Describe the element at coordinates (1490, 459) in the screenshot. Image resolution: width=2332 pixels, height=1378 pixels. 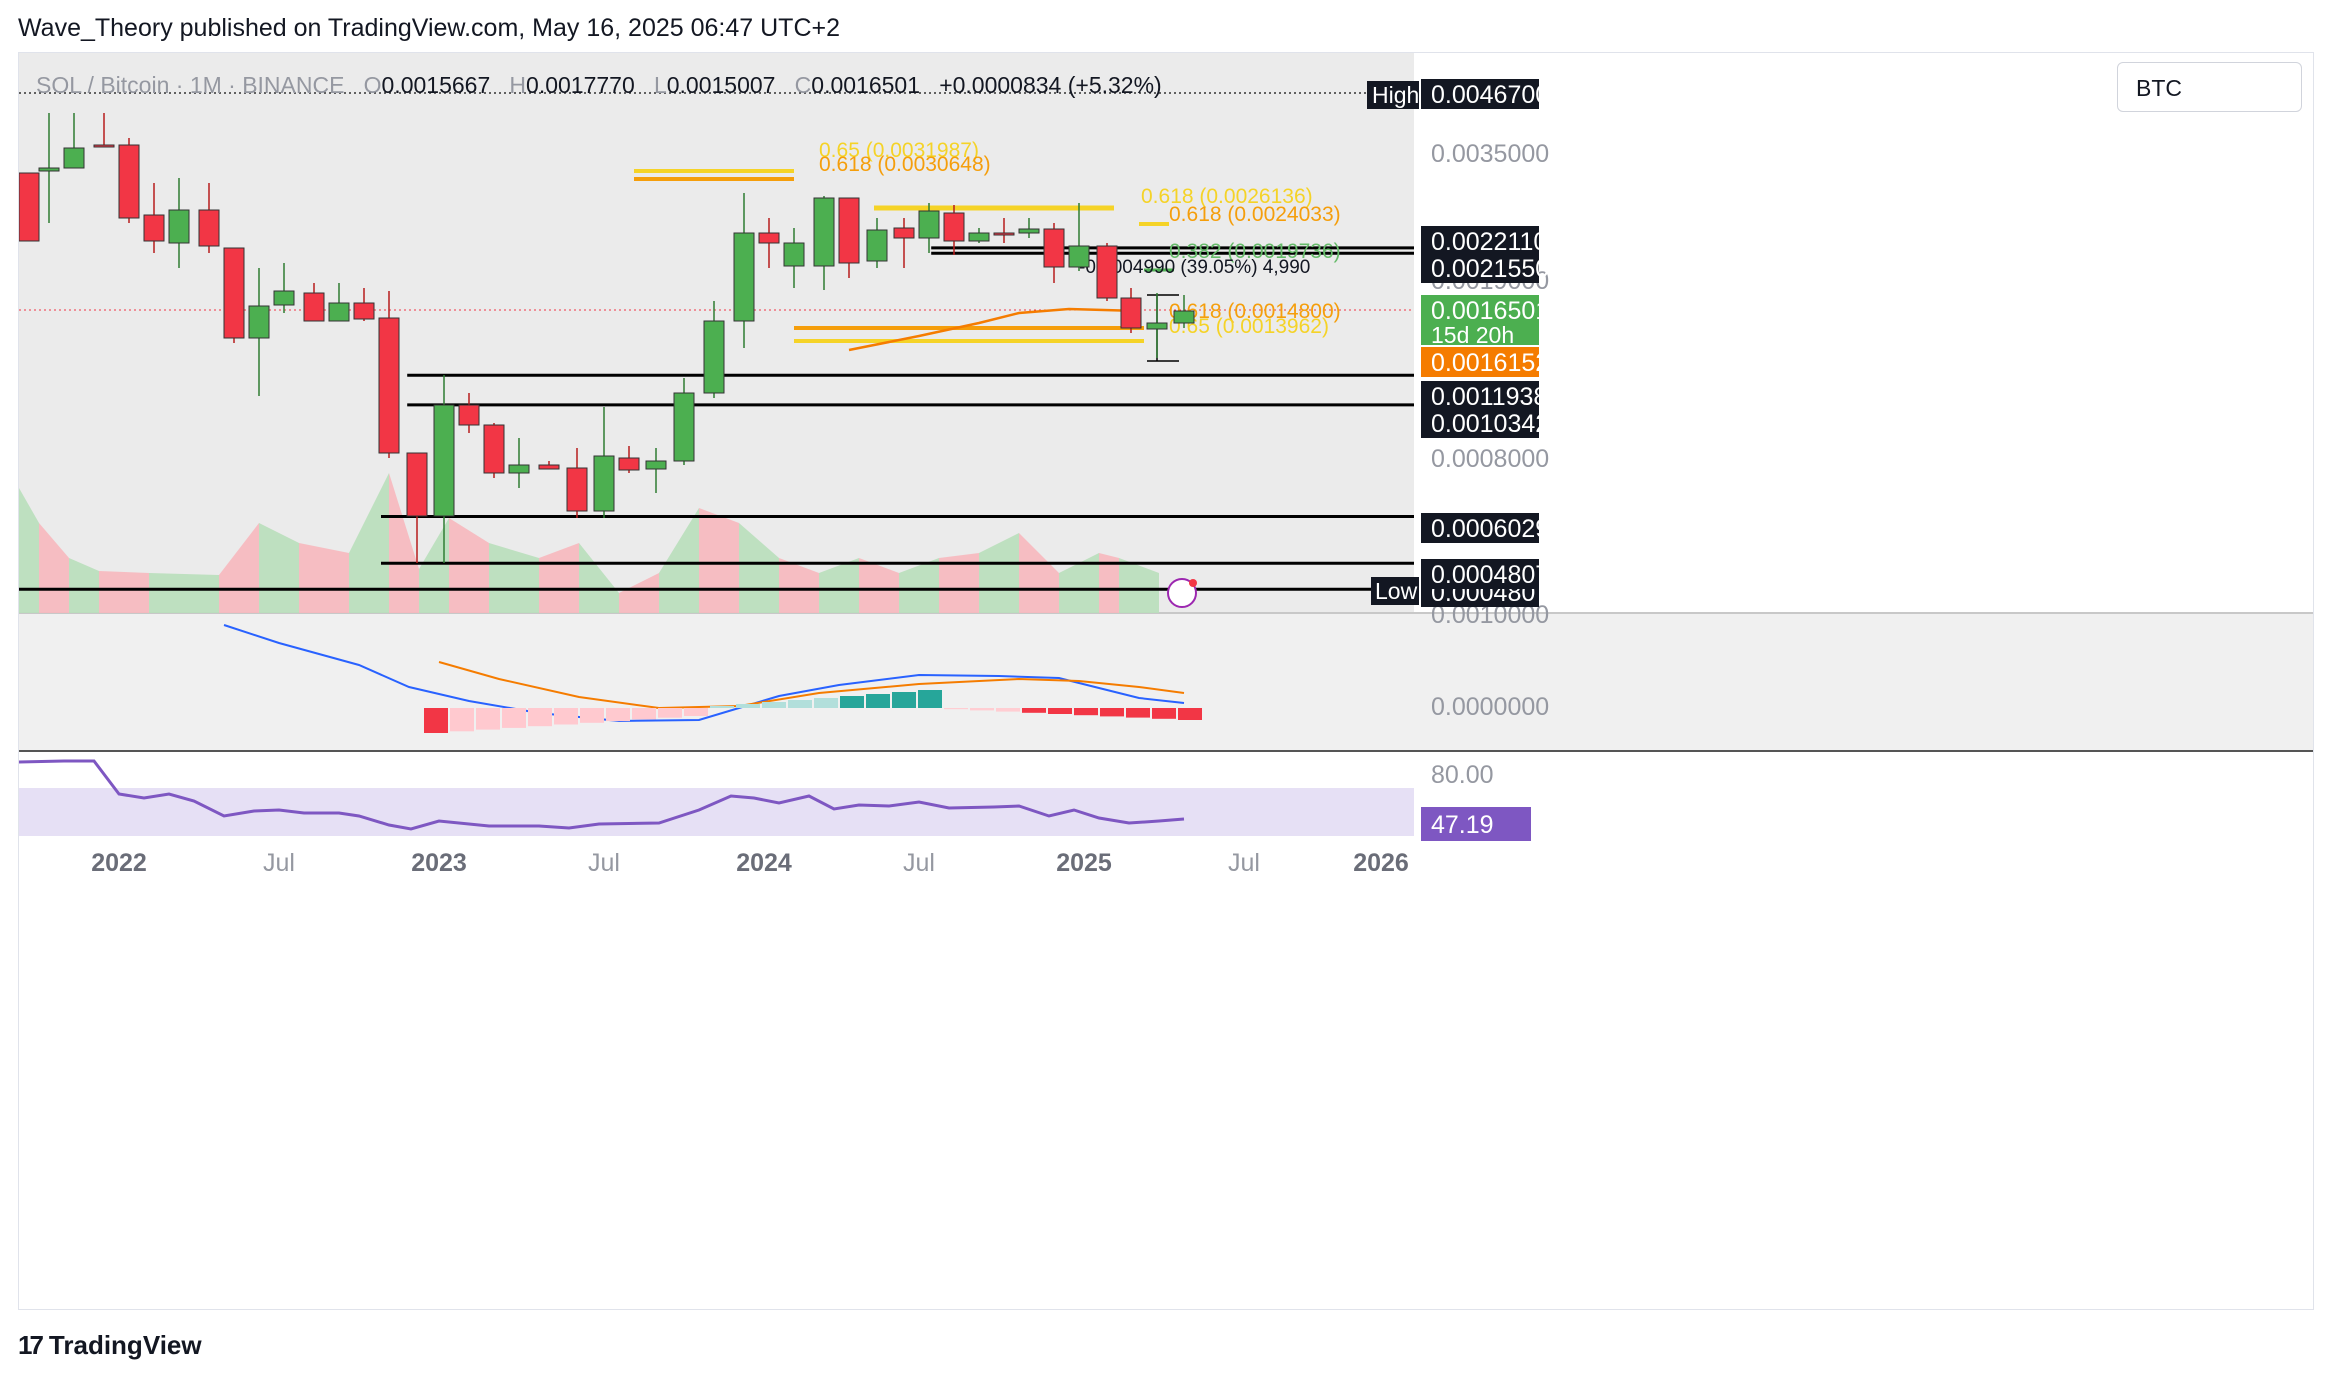
I see `y-tick-label: 0.0008000` at that location.